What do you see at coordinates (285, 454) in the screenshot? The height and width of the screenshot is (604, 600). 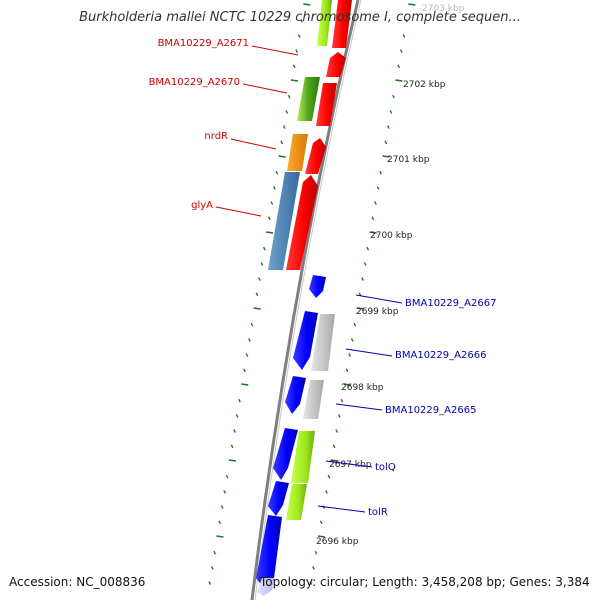 I see `gene-arrow-tolQ` at bounding box center [285, 454].